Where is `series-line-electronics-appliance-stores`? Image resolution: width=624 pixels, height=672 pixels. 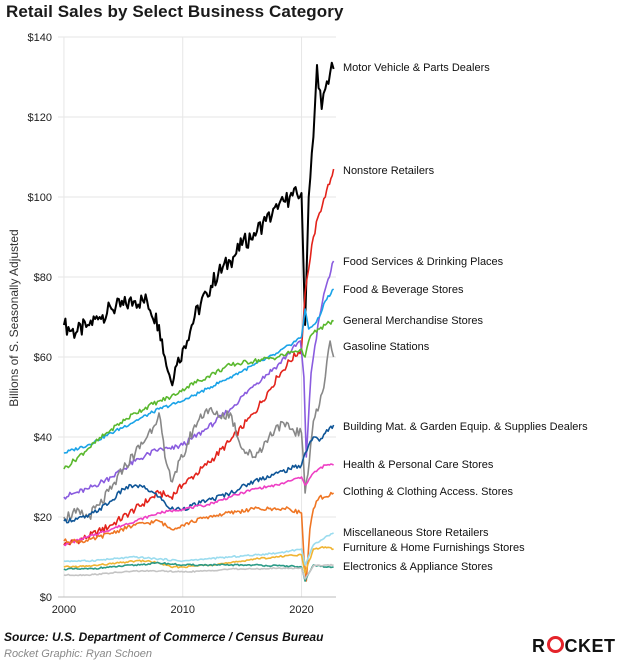 series-line-electronics-appliance-stores is located at coordinates (198, 571).